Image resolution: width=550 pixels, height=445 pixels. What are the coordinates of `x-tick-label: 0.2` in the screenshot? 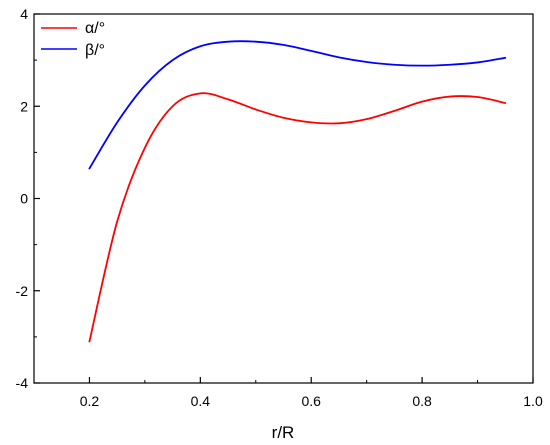 It's located at (90, 401).